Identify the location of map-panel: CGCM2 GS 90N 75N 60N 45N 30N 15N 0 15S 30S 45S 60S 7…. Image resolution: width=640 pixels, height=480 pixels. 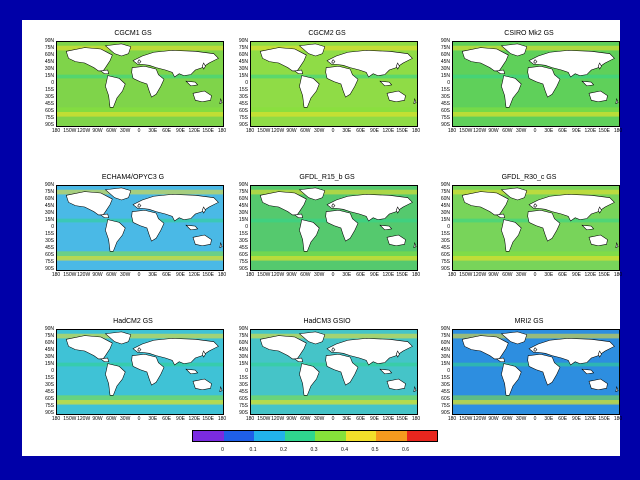
(327, 83).